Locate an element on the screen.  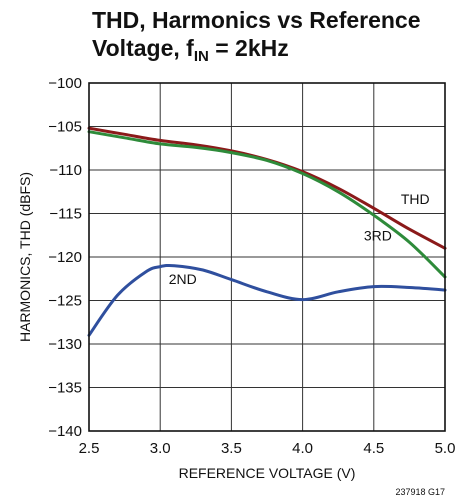
y-axis-label: HARMONICS, THD (dBFS) is located at coordinates (25, 257).